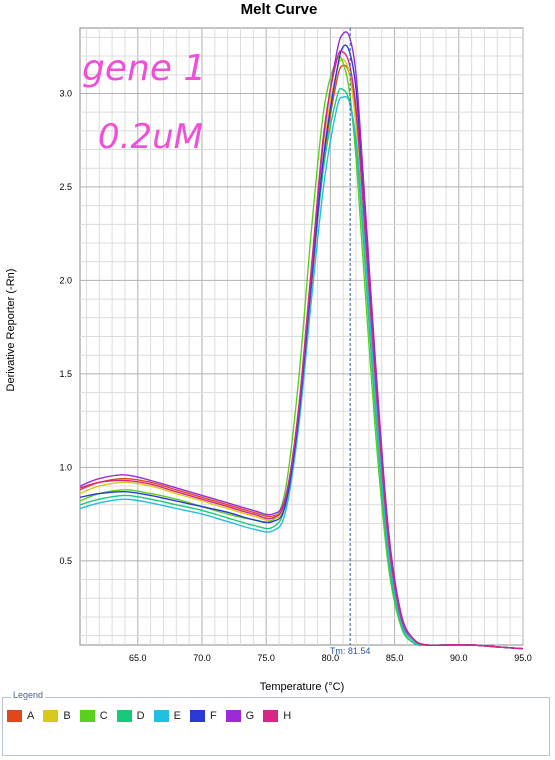 This screenshot has width=555, height=760. What do you see at coordinates (144, 68) in the screenshot?
I see `annotation-line-1: gene 1` at bounding box center [144, 68].